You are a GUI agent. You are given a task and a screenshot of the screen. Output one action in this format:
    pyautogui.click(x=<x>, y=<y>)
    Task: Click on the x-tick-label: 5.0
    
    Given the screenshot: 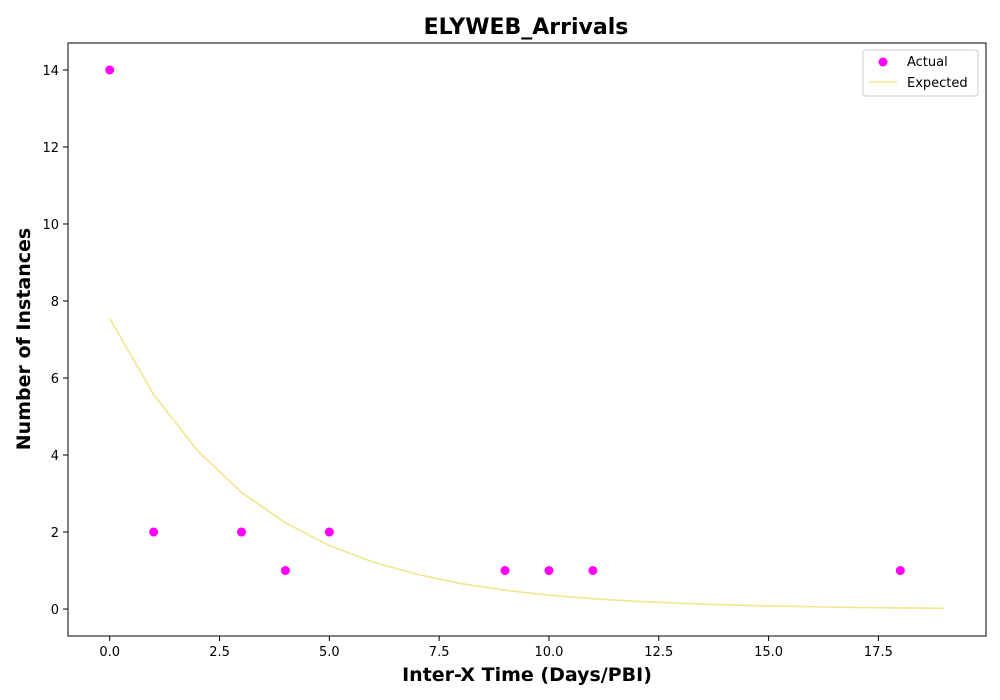 What is the action you would take?
    pyautogui.click(x=329, y=652)
    